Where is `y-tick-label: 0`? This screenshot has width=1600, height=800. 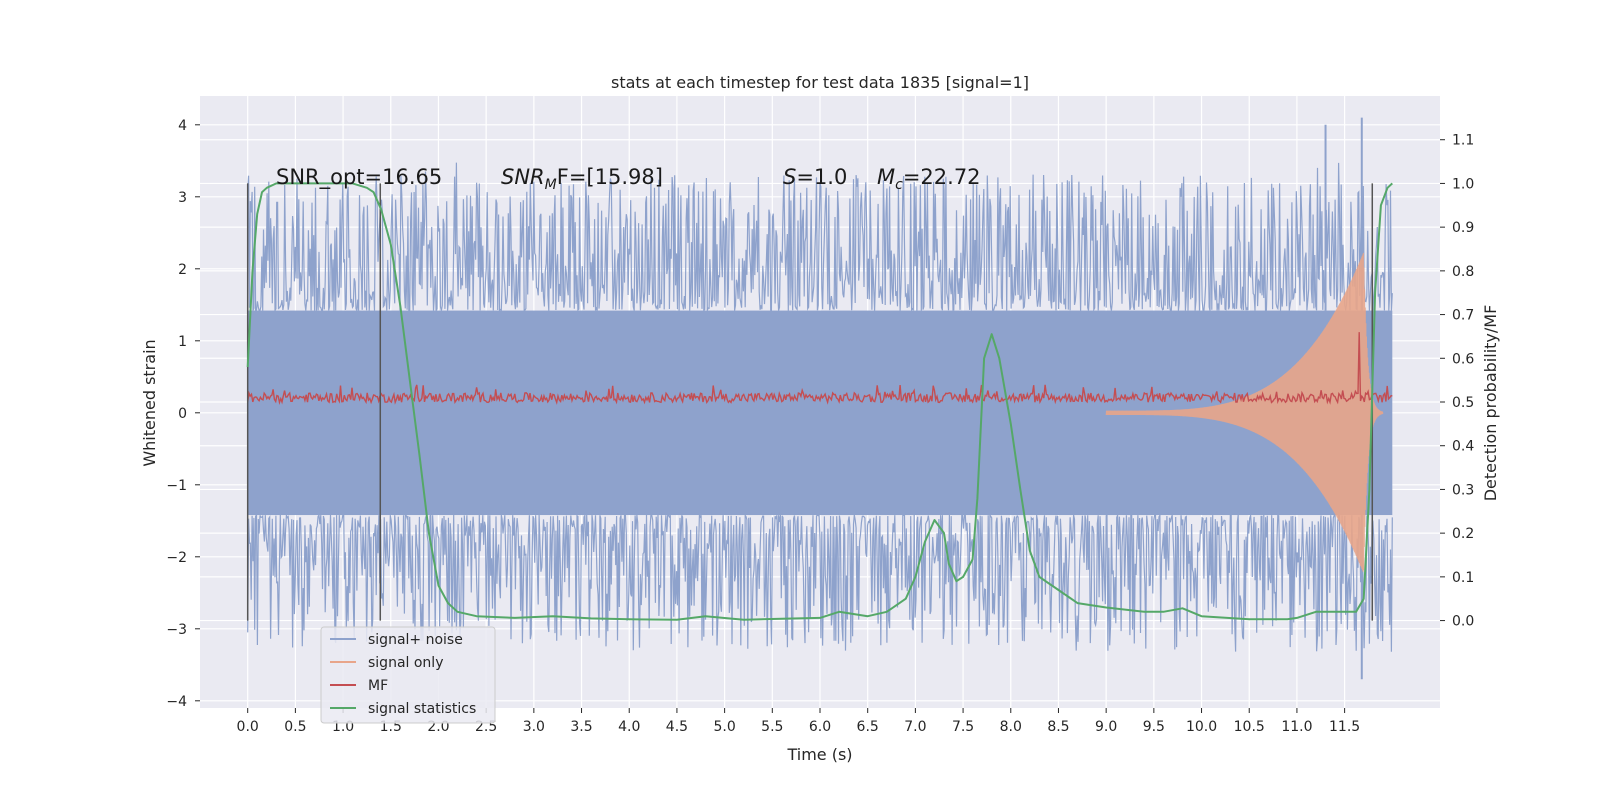 y-tick-label: 0 is located at coordinates (182, 414).